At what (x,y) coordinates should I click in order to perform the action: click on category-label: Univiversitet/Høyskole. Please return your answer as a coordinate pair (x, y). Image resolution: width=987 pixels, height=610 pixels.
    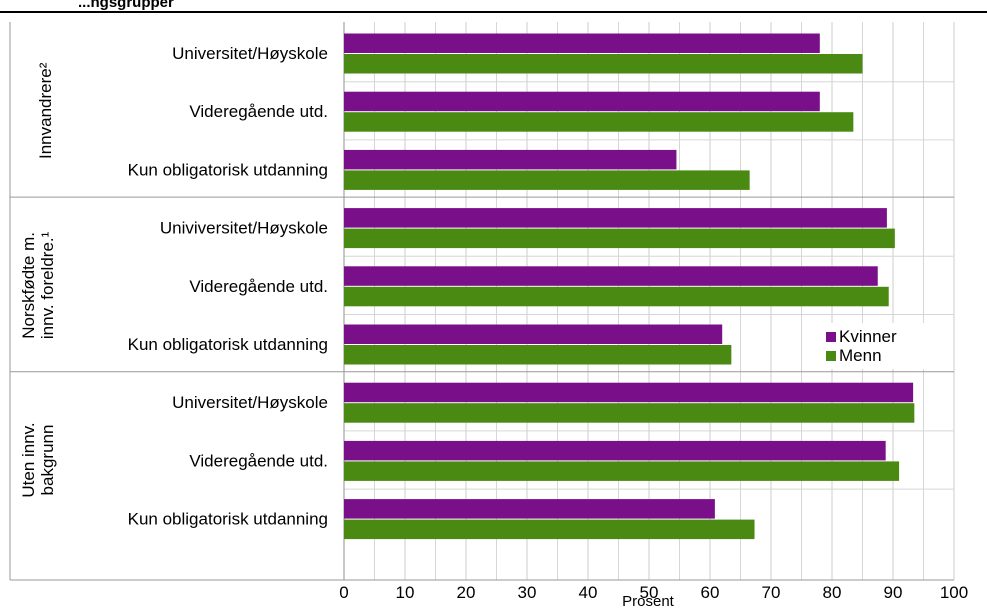
    Looking at the image, I should click on (244, 228).